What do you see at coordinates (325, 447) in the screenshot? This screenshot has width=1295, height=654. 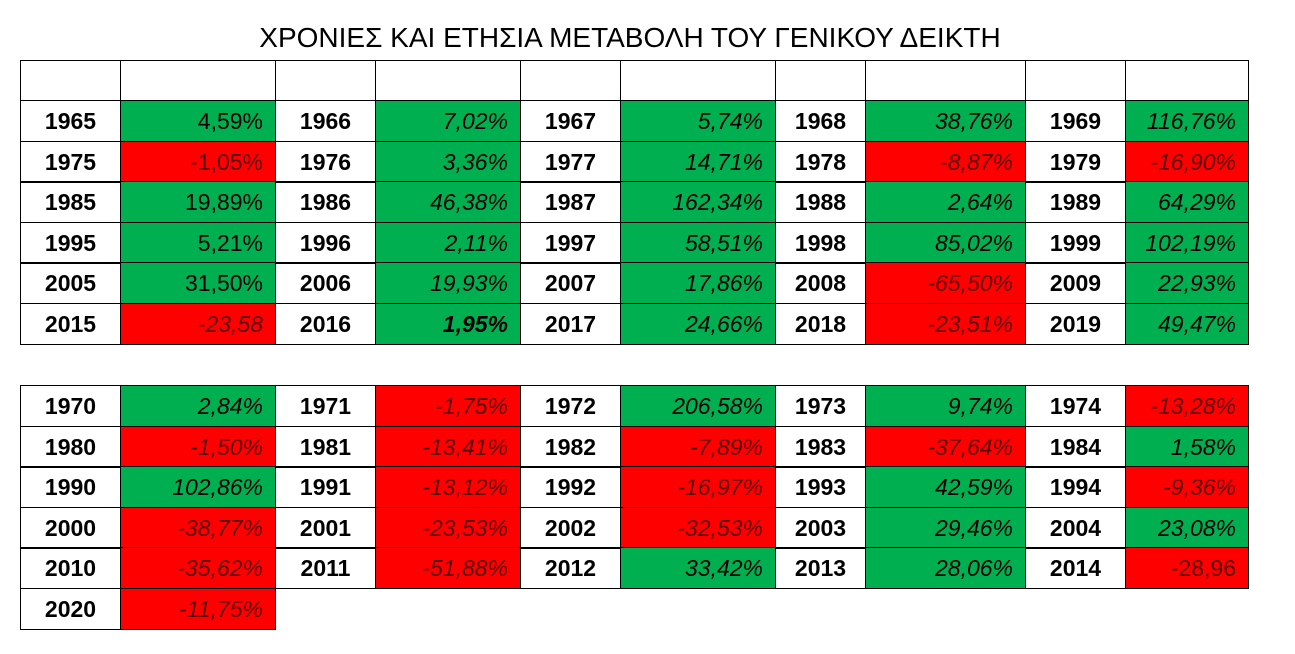 I see `year-cell: 1981` at bounding box center [325, 447].